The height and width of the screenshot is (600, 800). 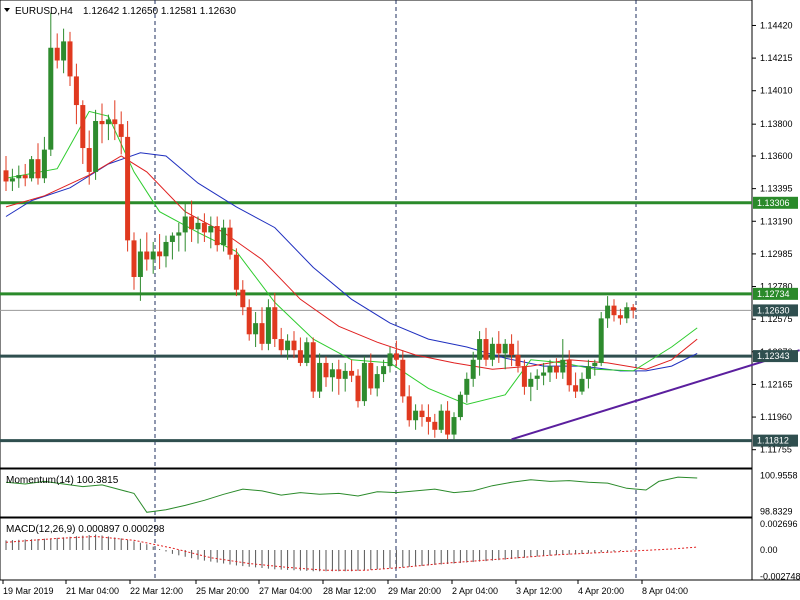 I want to click on macd-tick-label: 0.002696, so click(x=779, y=524).